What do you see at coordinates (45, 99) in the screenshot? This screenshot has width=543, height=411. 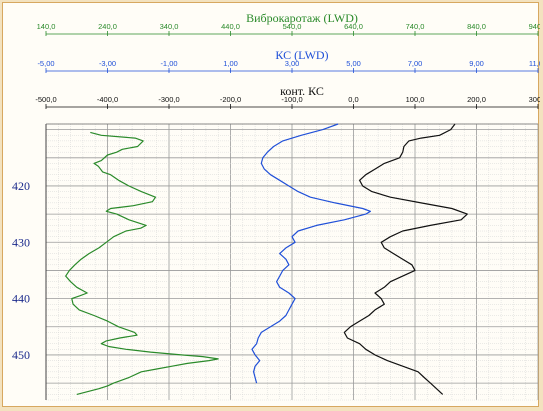 I see `track-tick-label: -500,0` at bounding box center [45, 99].